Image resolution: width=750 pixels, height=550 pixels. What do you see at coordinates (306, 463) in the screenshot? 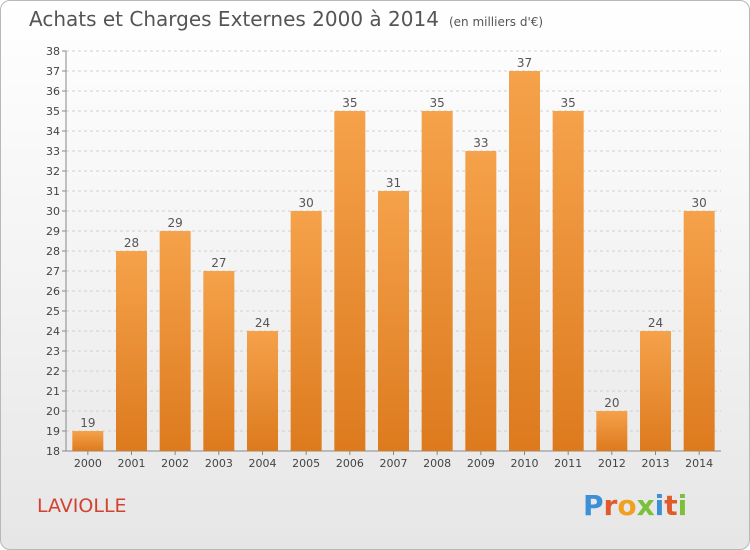
I see `x-tick-label: 2005` at bounding box center [306, 463].